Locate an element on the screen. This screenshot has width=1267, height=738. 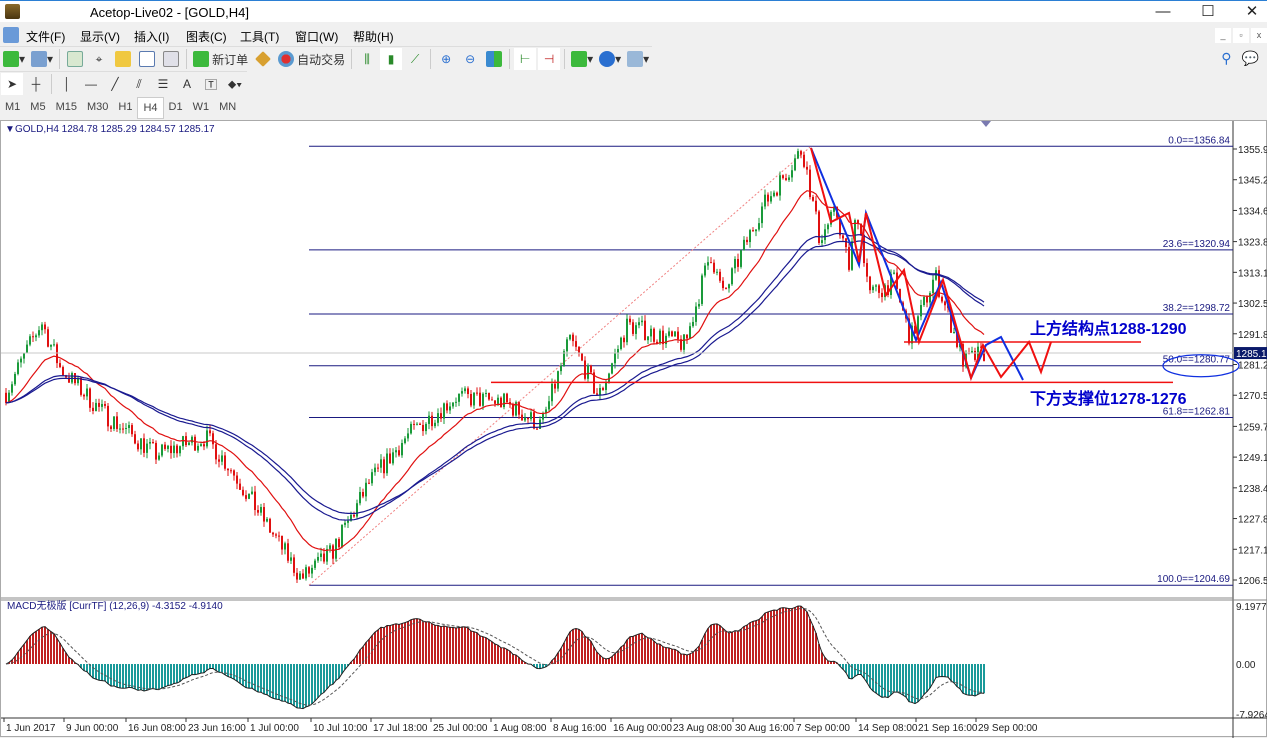
crosshair-target-icon: ⌖ is located at coordinates (99, 58).